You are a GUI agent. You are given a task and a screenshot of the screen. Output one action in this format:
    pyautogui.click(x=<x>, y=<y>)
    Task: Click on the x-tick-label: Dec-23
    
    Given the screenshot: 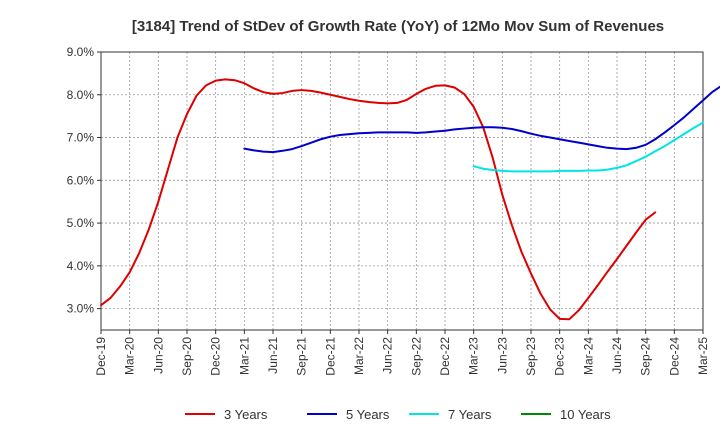 What is the action you would take?
    pyautogui.click(x=560, y=356)
    